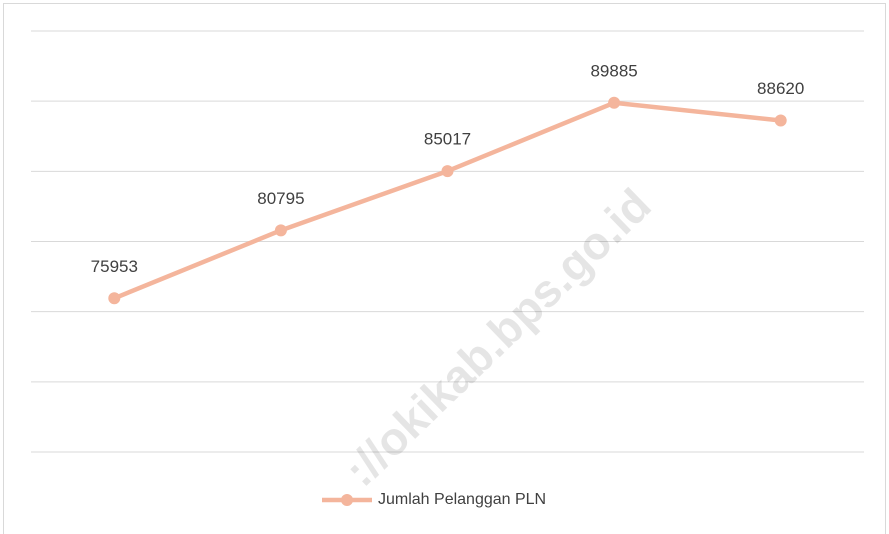  What do you see at coordinates (447, 139) in the screenshot?
I see `data-label: 85017` at bounding box center [447, 139].